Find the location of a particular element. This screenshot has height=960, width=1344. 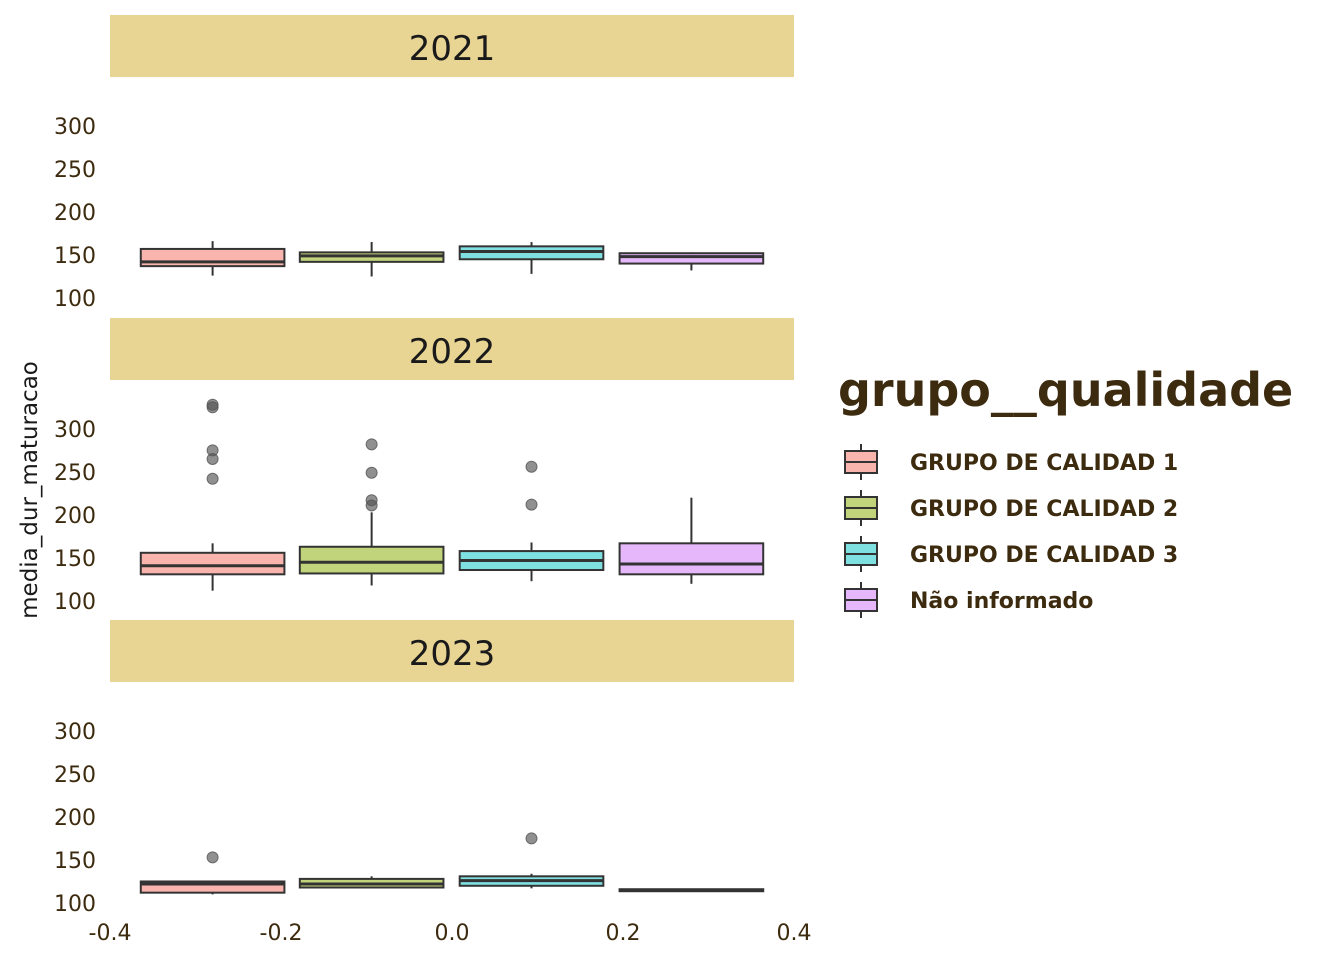

legend-item: Não informado is located at coordinates (968, 600).